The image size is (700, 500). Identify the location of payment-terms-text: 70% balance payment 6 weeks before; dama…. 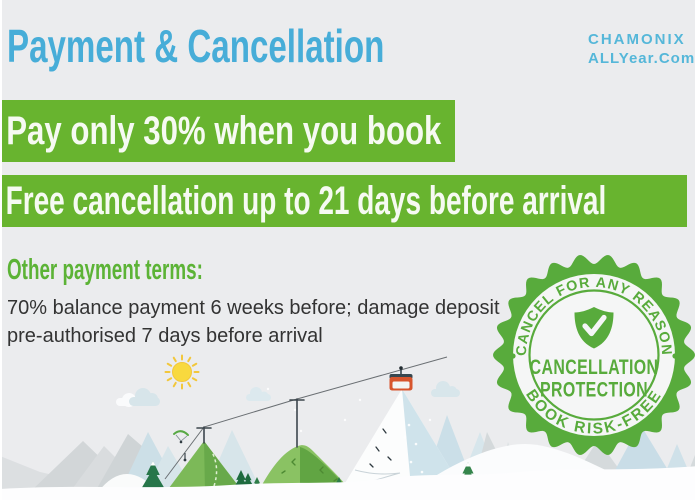
(253, 322).